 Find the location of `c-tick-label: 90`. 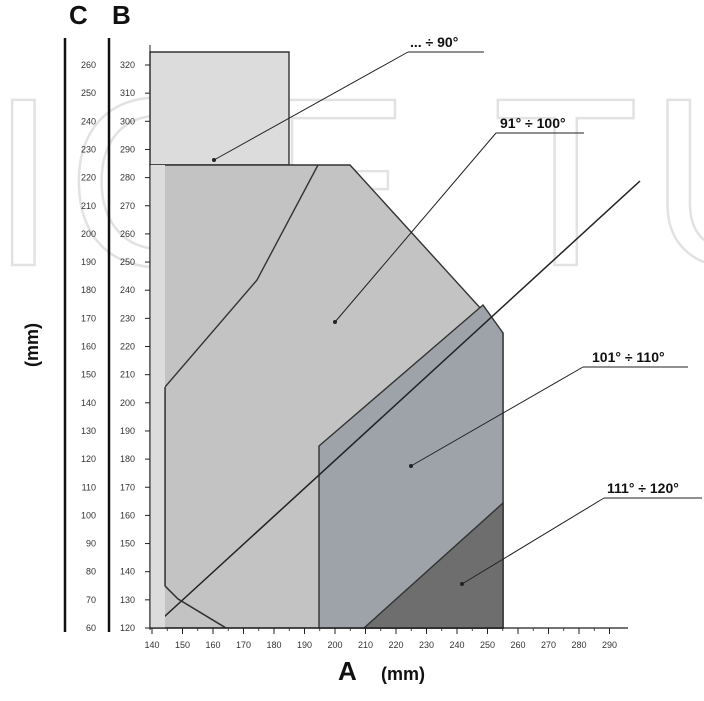

c-tick-label: 90 is located at coordinates (91, 544).